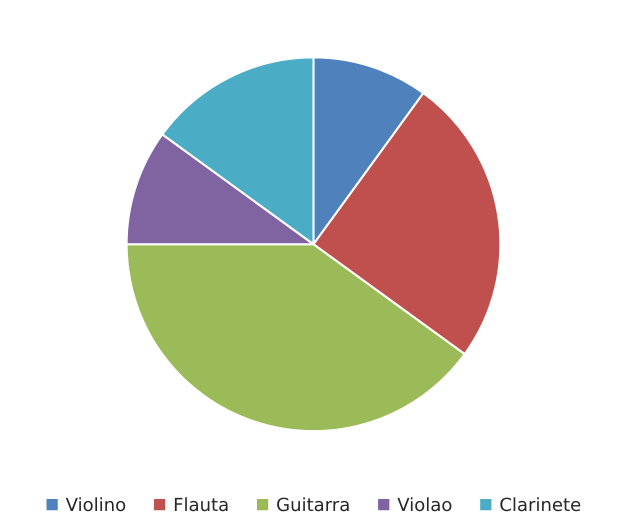 This screenshot has height=531, width=627. I want to click on legend-label: Clarinete, so click(540, 504).